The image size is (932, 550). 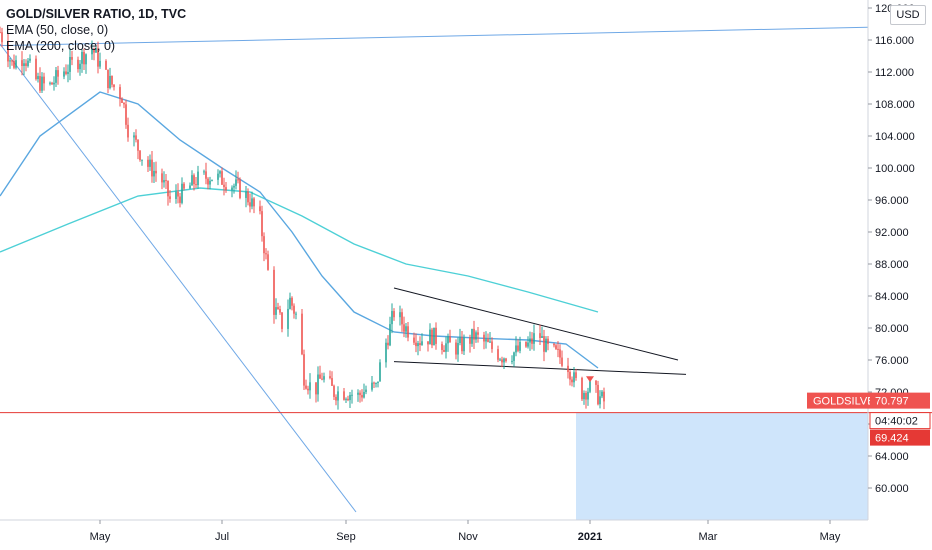 What do you see at coordinates (57, 30) in the screenshot?
I see `legend-ema50: EMA (50, close, 0)` at bounding box center [57, 30].